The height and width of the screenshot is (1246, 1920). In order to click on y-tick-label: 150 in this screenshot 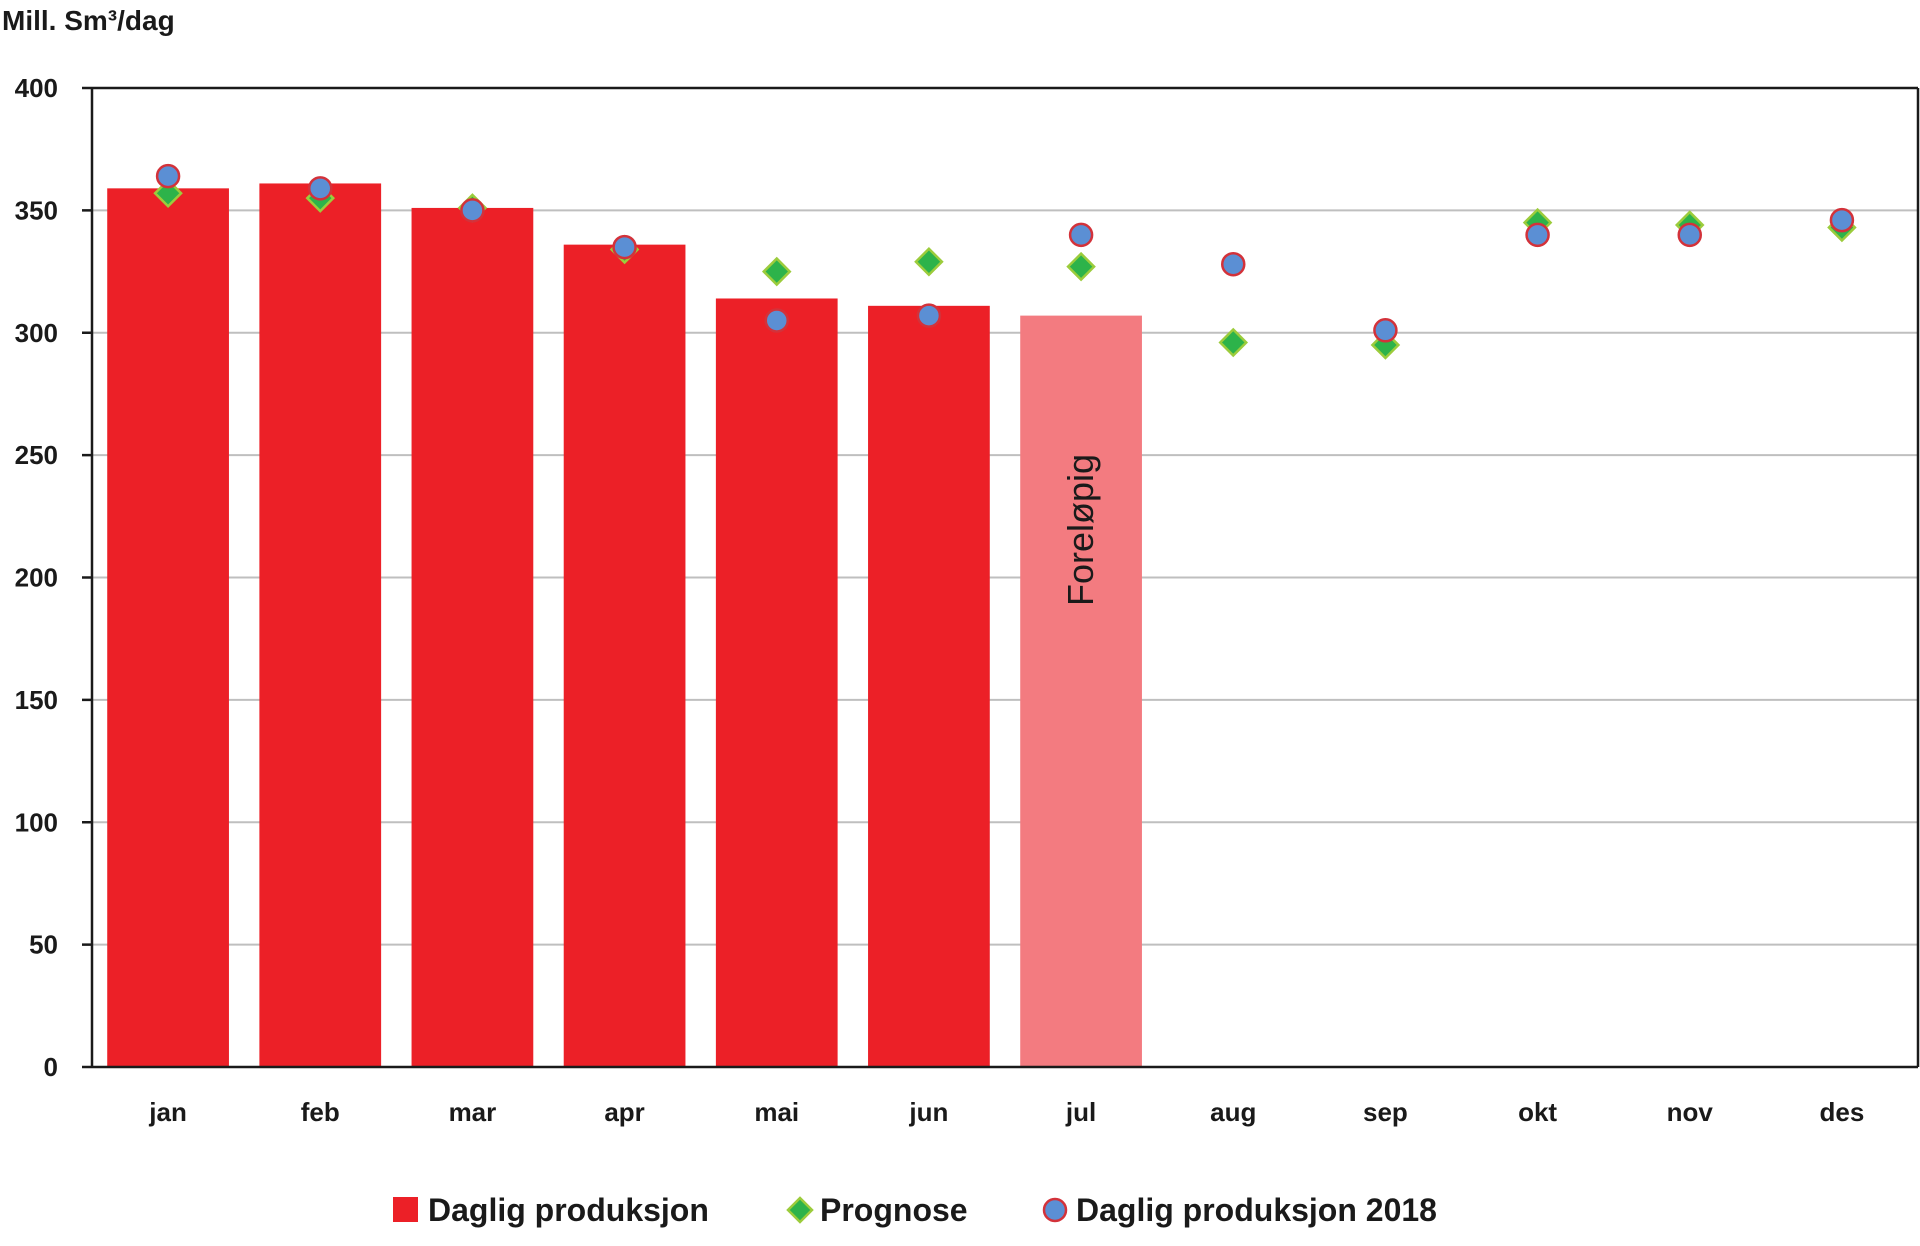, I will do `click(36, 700)`.